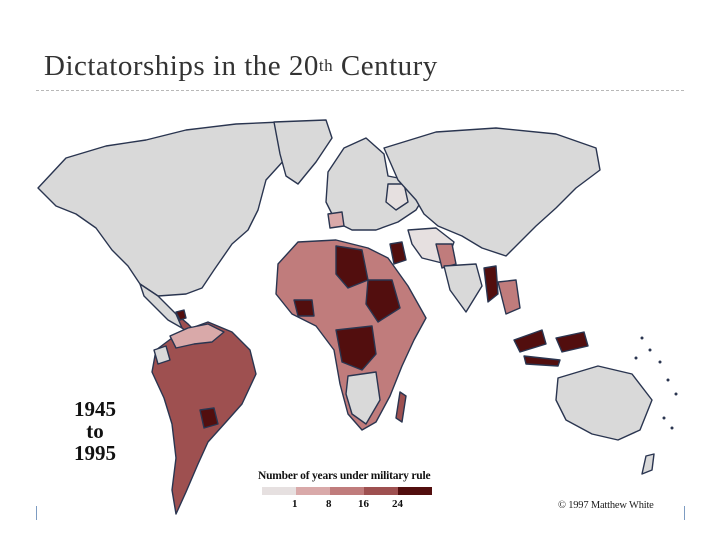  I want to click on legend-ticks: 1 8 16 24, so click(360, 503).